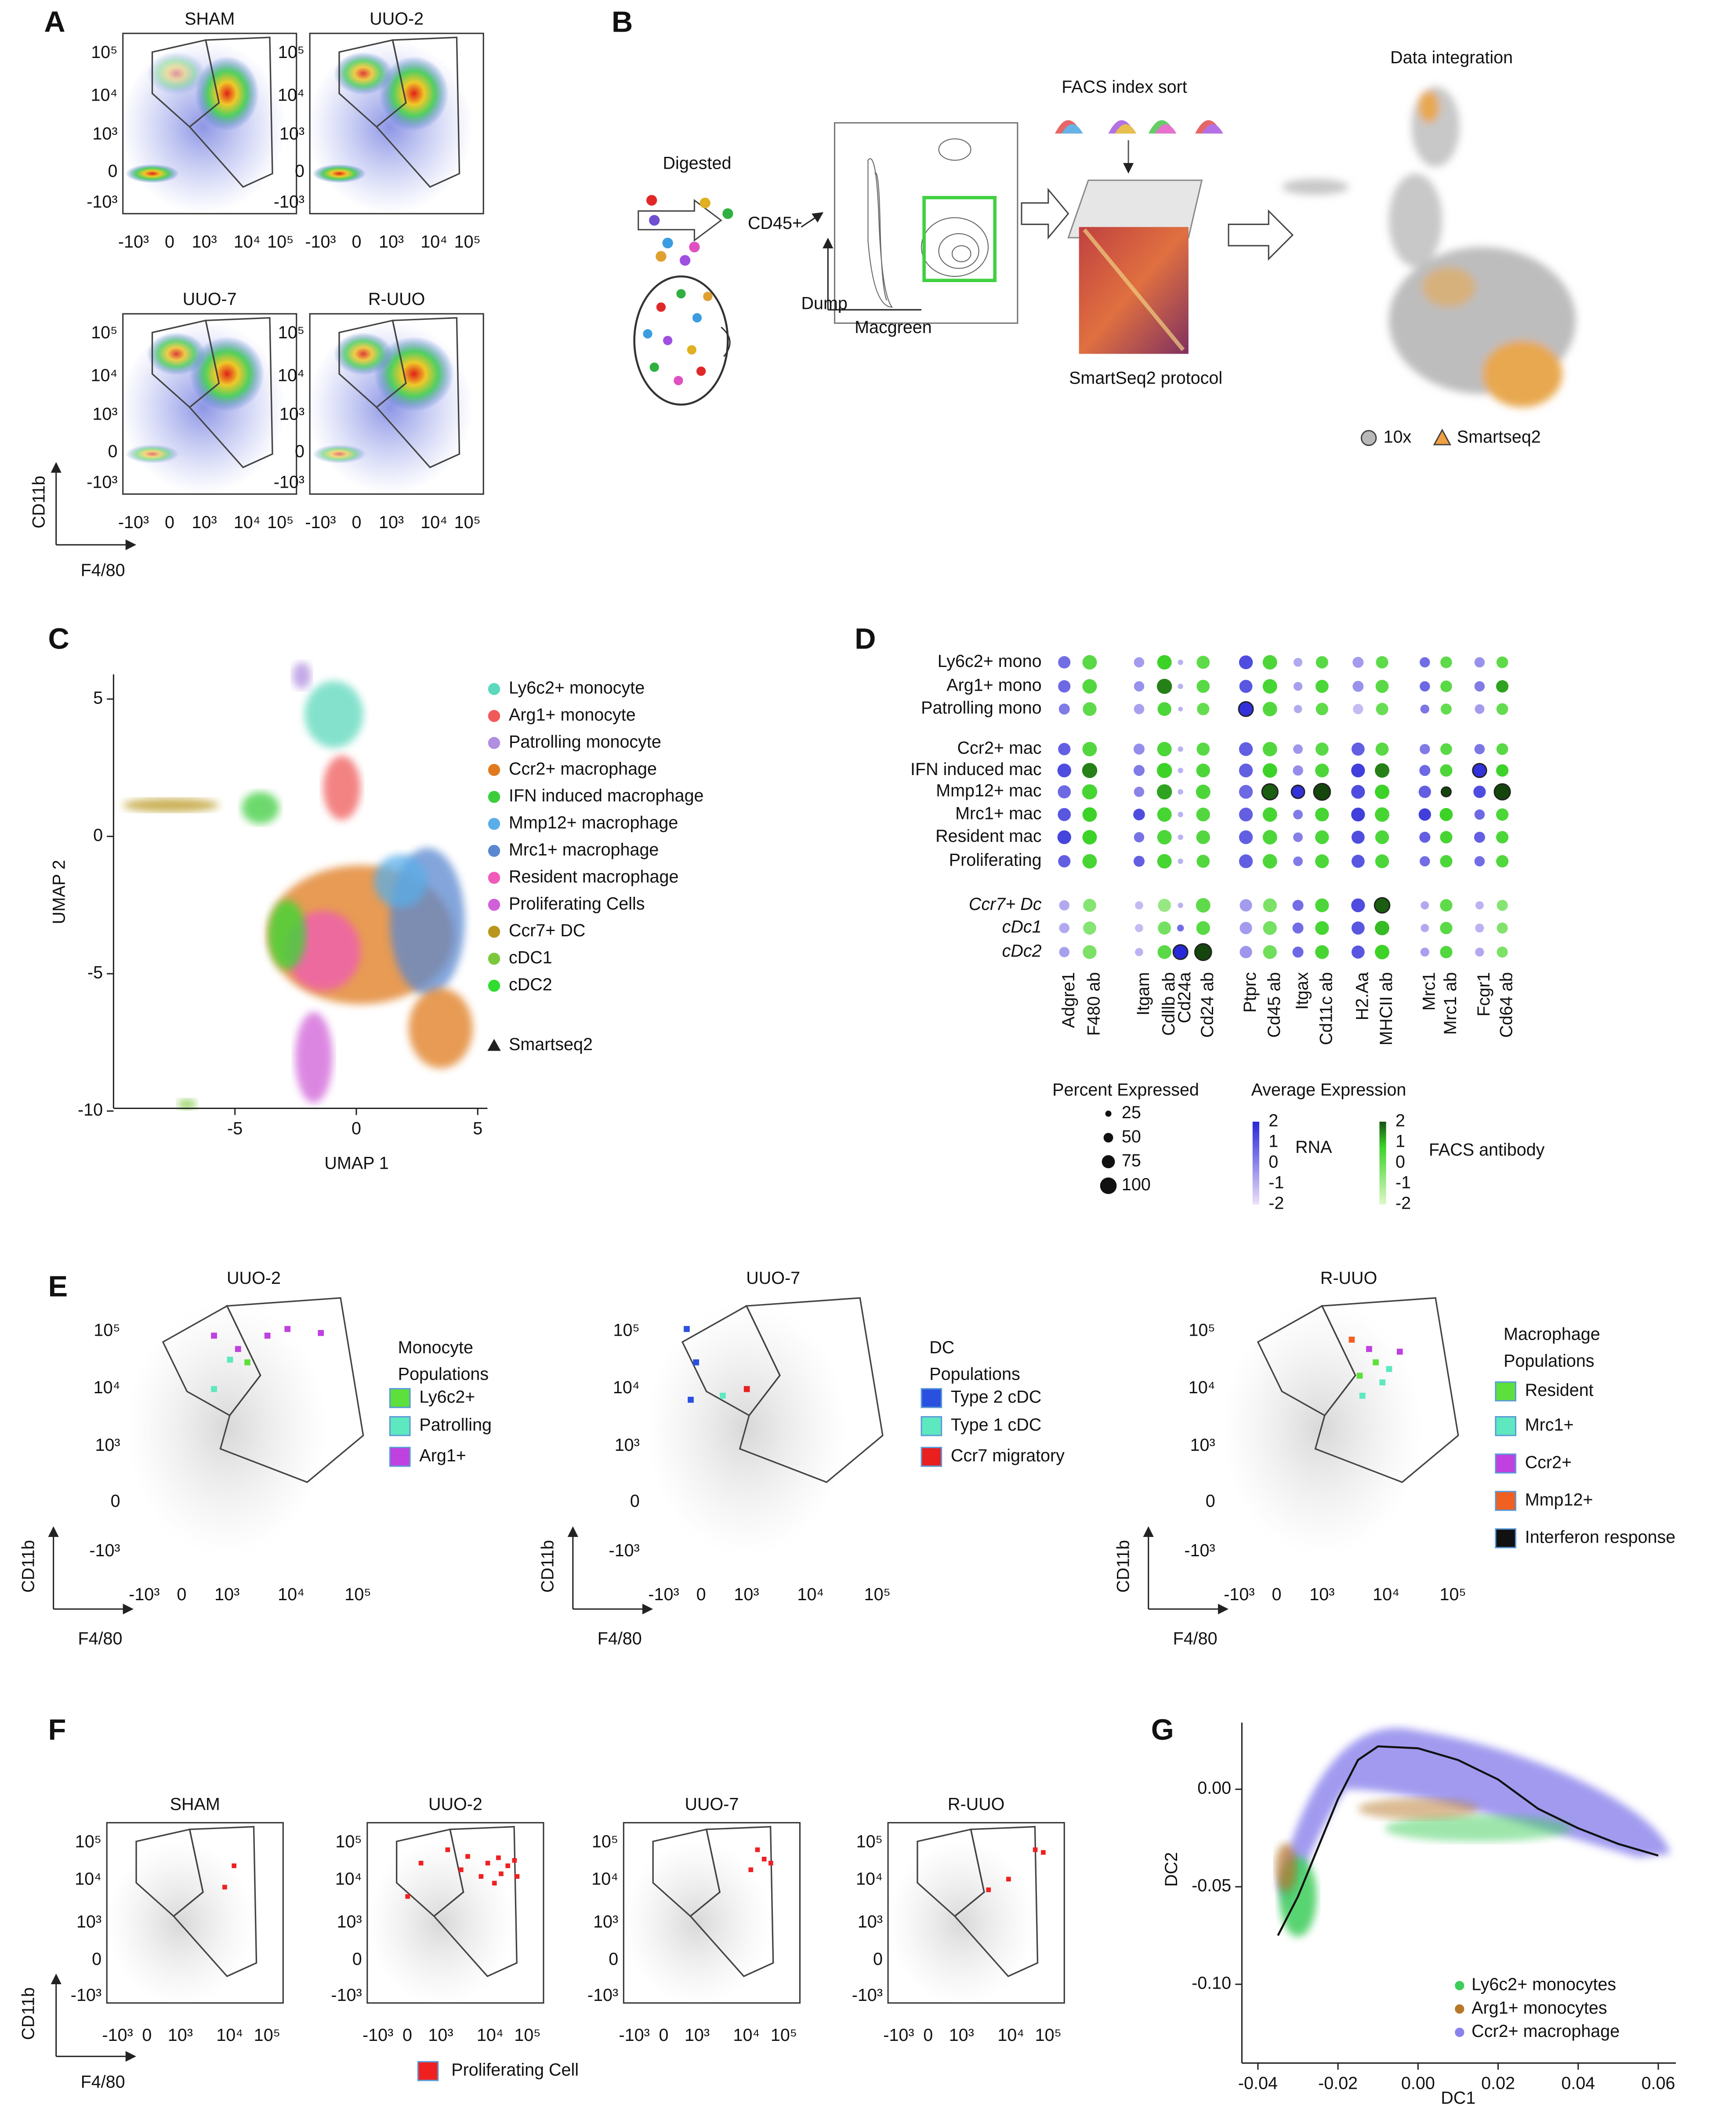  Describe the element at coordinates (95, 973) in the screenshot. I see `y-tick-label: -5` at that location.